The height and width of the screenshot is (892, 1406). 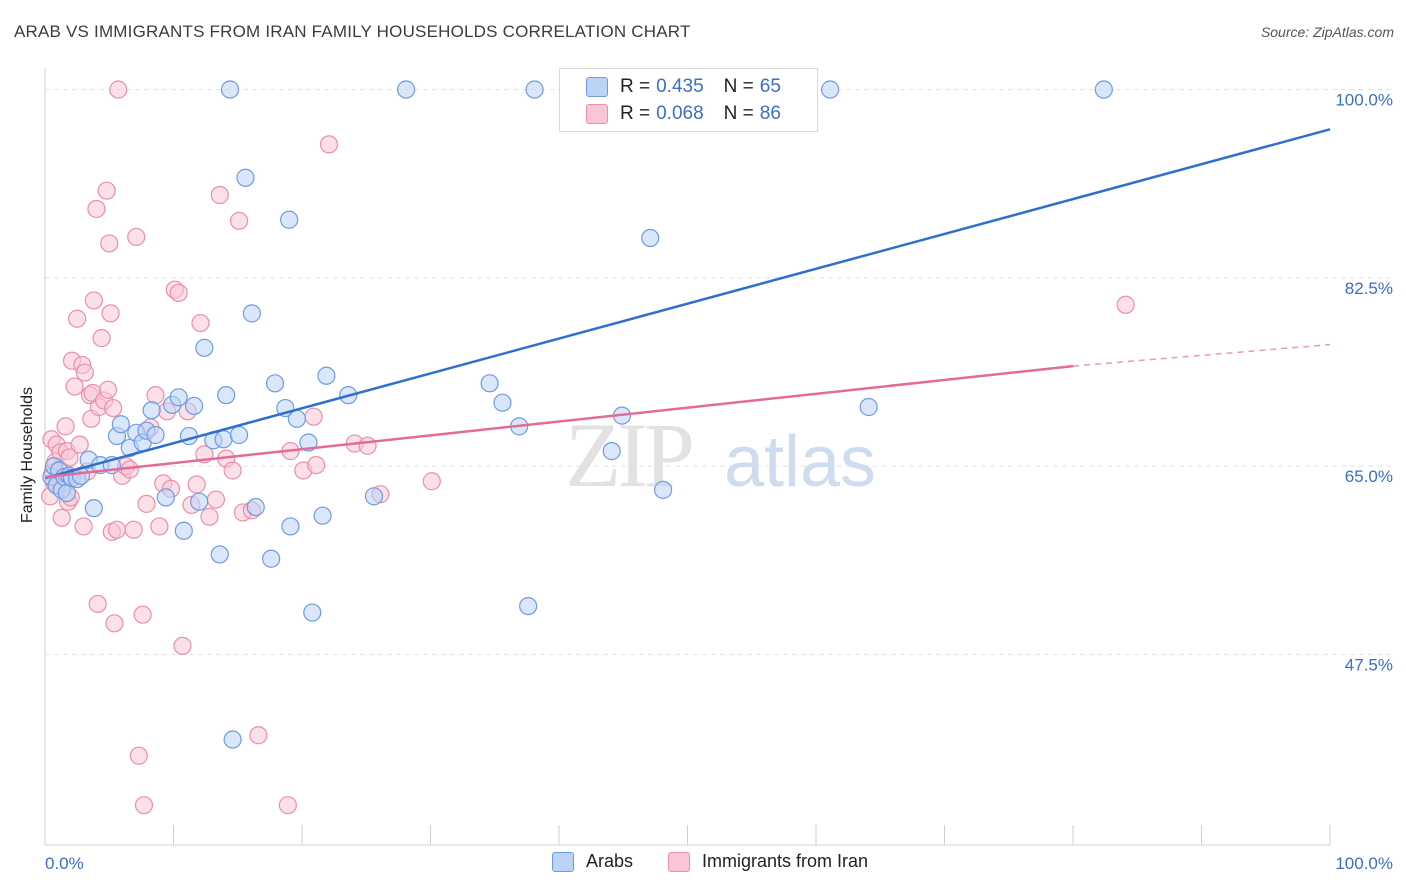 What do you see at coordinates (1201, 355) in the screenshot?
I see `iran-trend-extension` at bounding box center [1201, 355].